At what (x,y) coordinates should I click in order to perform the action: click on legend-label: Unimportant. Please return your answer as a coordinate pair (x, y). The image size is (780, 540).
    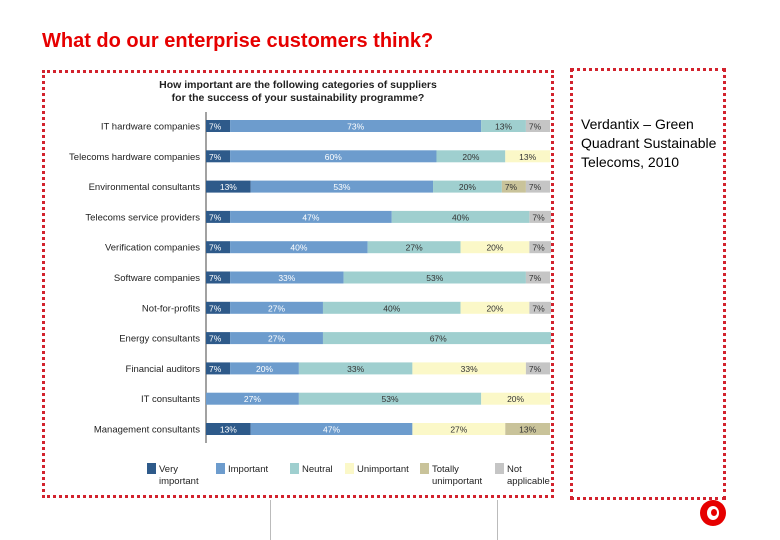
    Looking at the image, I should click on (383, 469).